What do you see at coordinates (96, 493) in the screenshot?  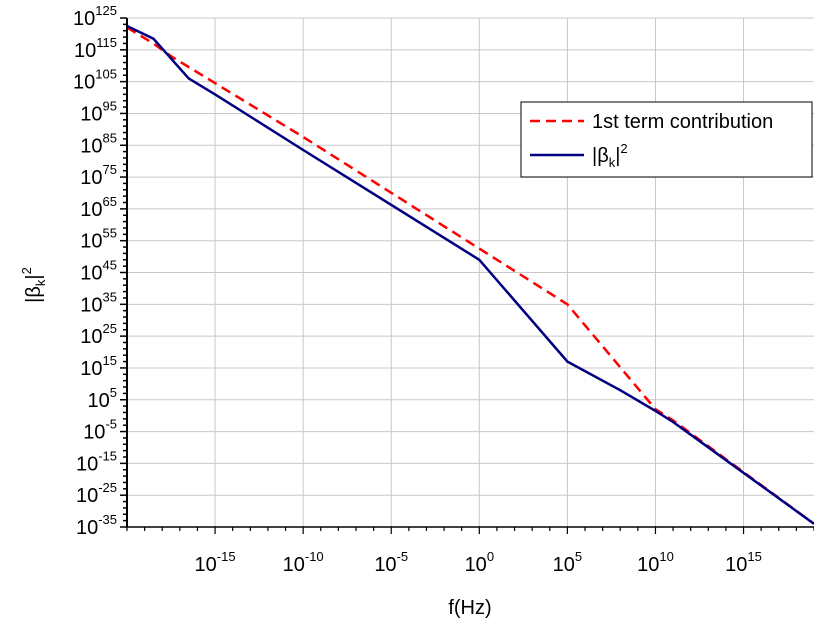 I see `y-tick-label: 10⁻²⁵` at bounding box center [96, 493].